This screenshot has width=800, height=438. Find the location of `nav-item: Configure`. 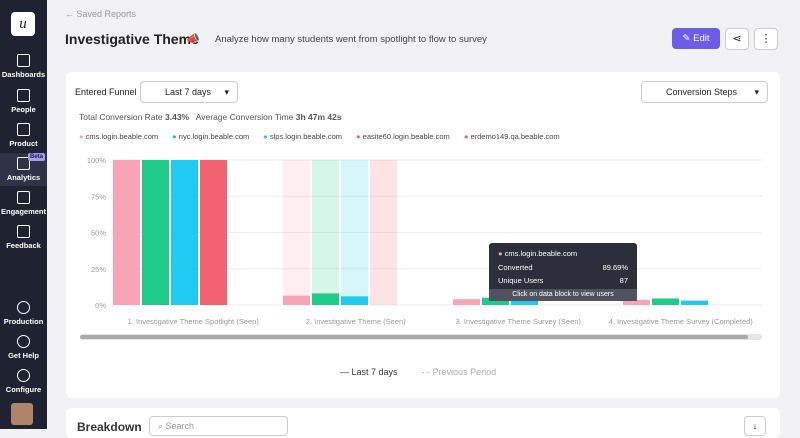

nav-item: Configure is located at coordinates (23, 381).